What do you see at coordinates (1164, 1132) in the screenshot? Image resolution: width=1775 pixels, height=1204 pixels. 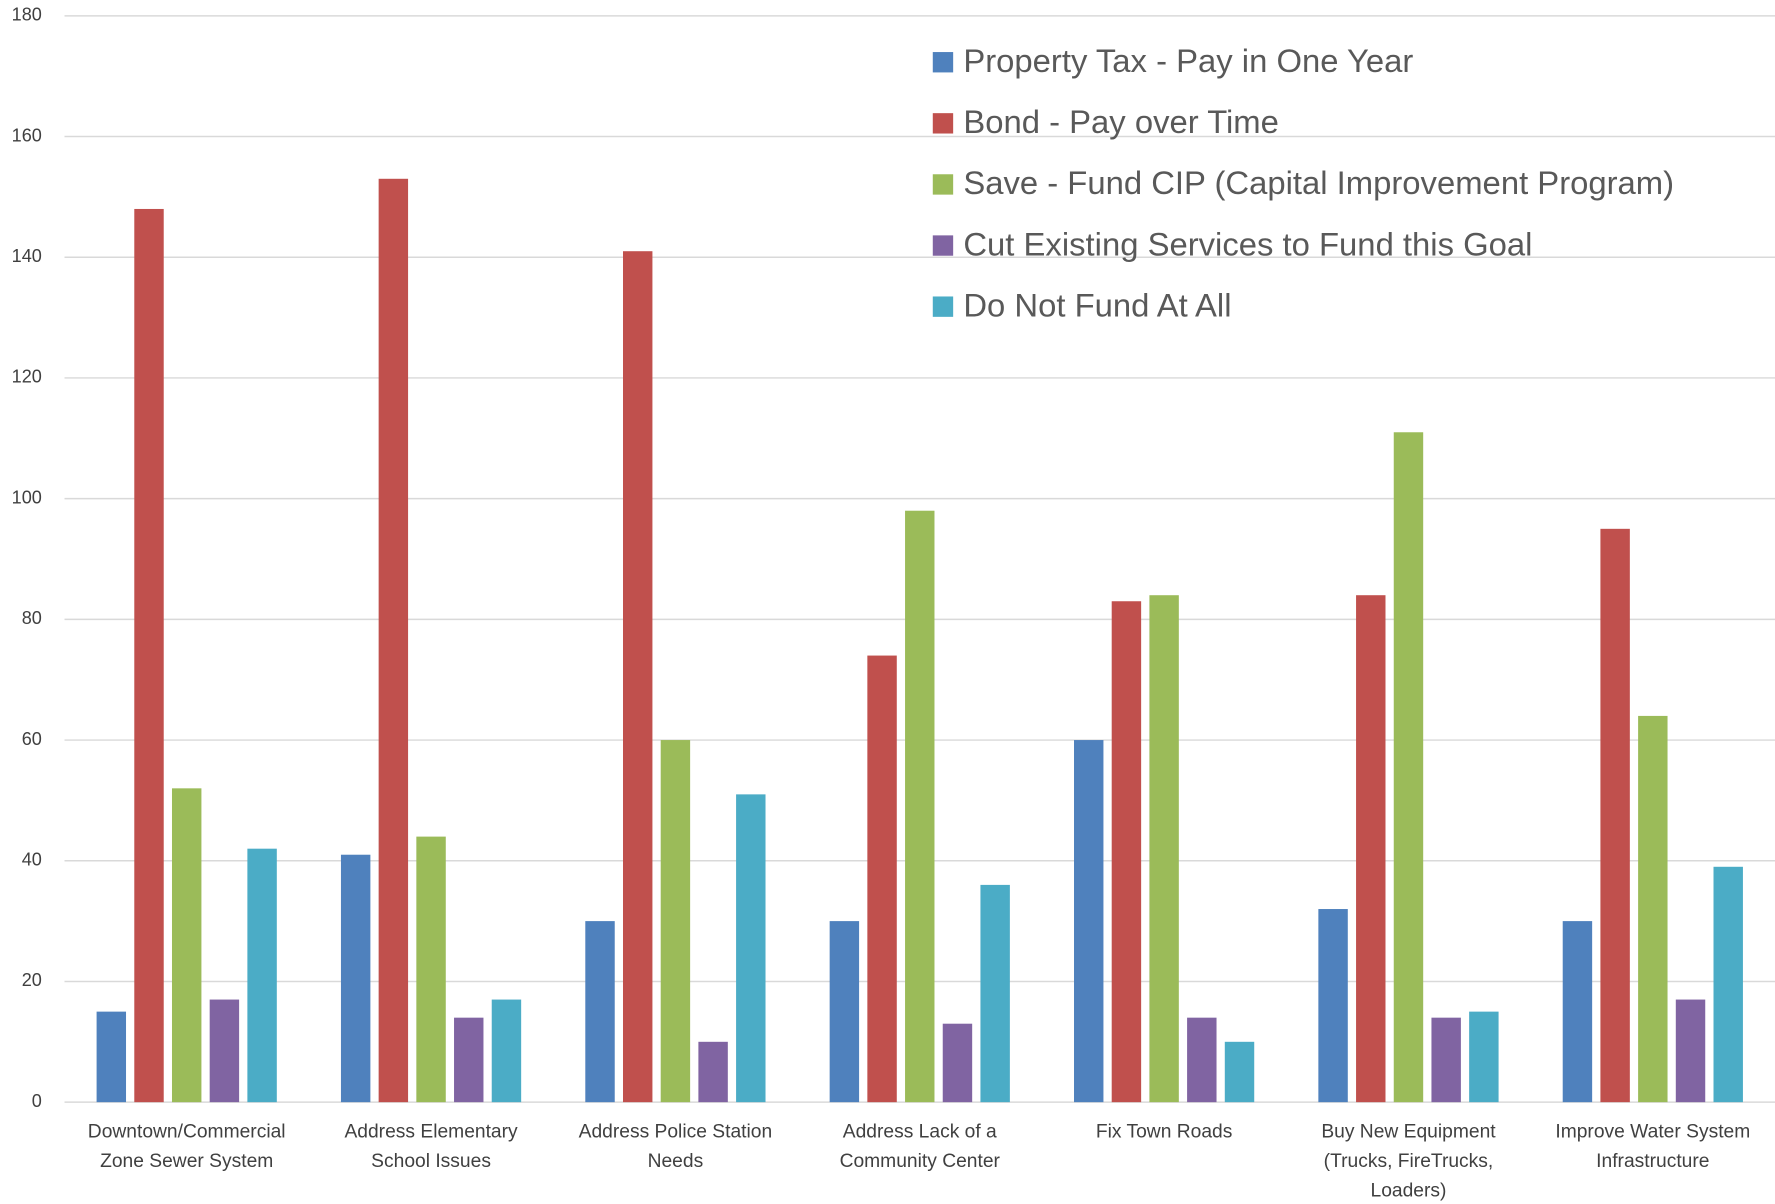 I see `x-tick-label: Fix Town Roads` at bounding box center [1164, 1132].